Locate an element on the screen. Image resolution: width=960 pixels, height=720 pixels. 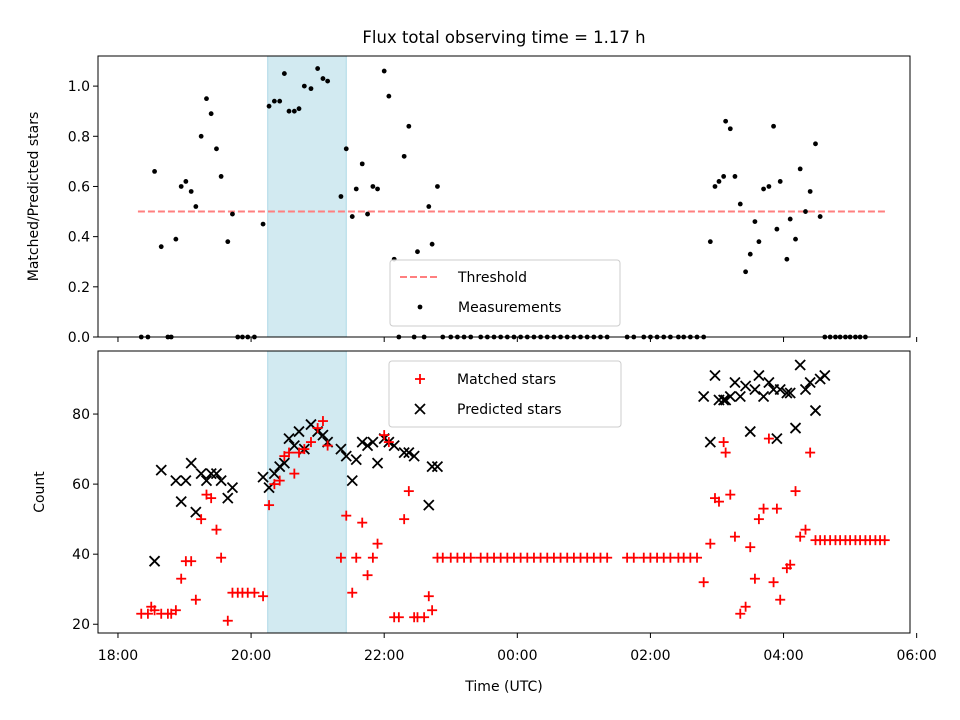
measurements-legend-swatch is located at coordinates (420, 307).